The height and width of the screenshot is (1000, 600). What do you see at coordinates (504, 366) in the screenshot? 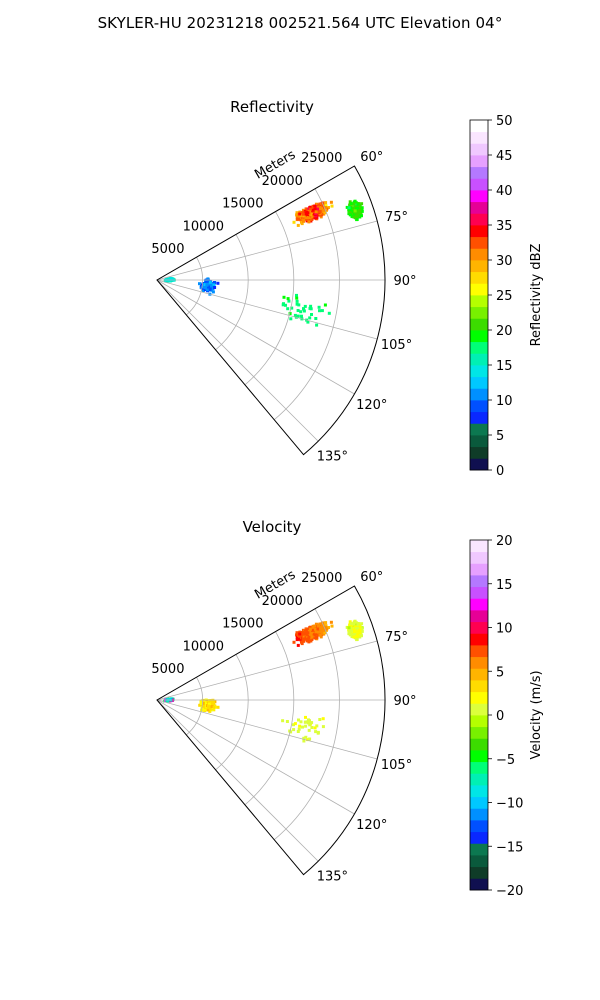
I see `colorbar-tick-label: 15` at bounding box center [504, 366].